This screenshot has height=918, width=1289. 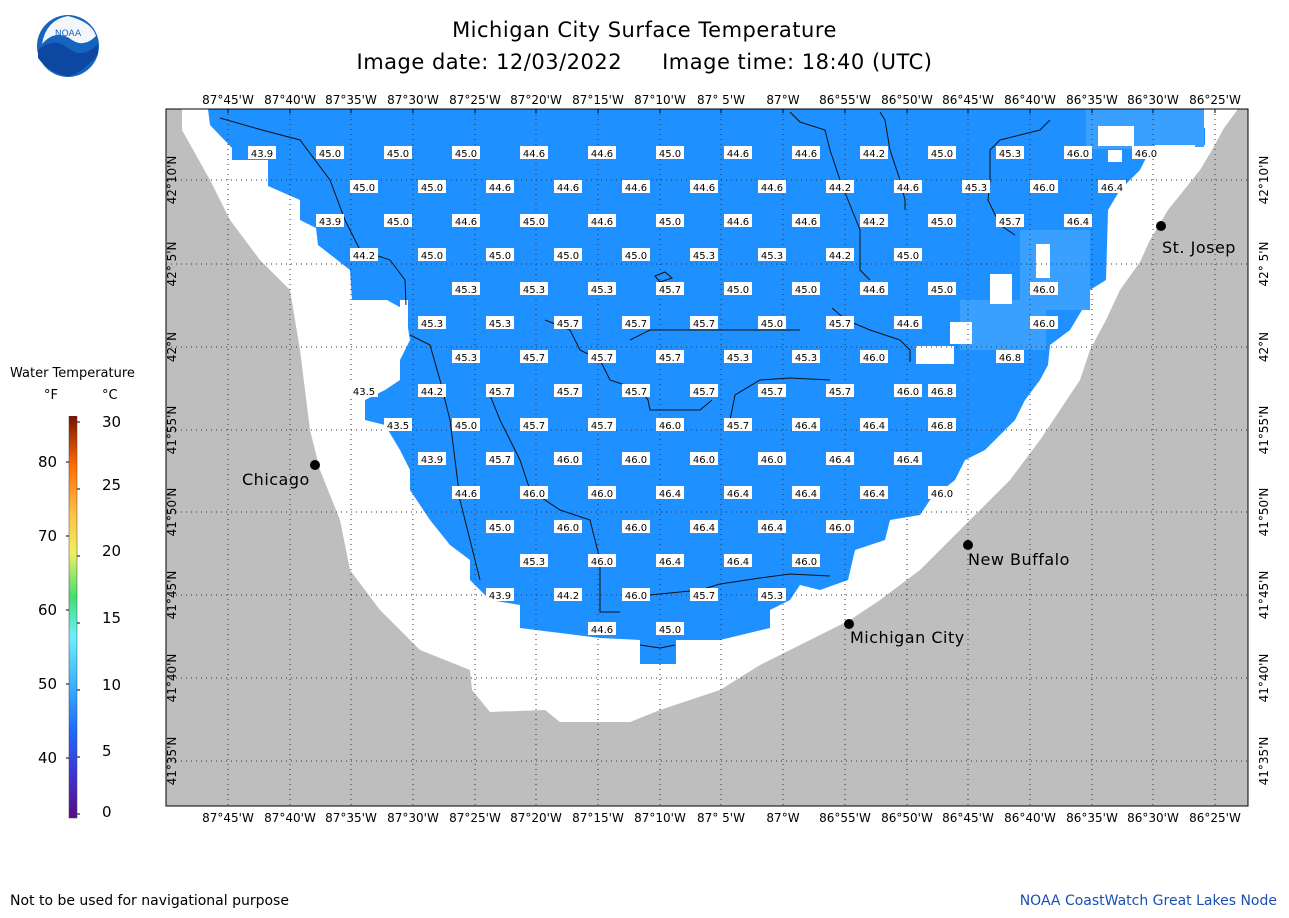 I want to click on lon-label-bottom: 87°40'W, so click(x=290, y=818).